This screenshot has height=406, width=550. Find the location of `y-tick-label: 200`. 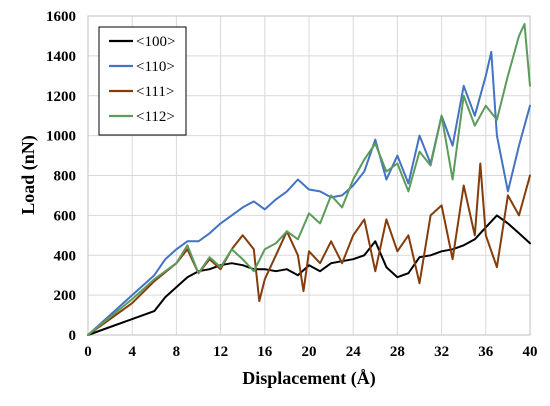

y-tick-label: 200 is located at coordinates (65, 296).